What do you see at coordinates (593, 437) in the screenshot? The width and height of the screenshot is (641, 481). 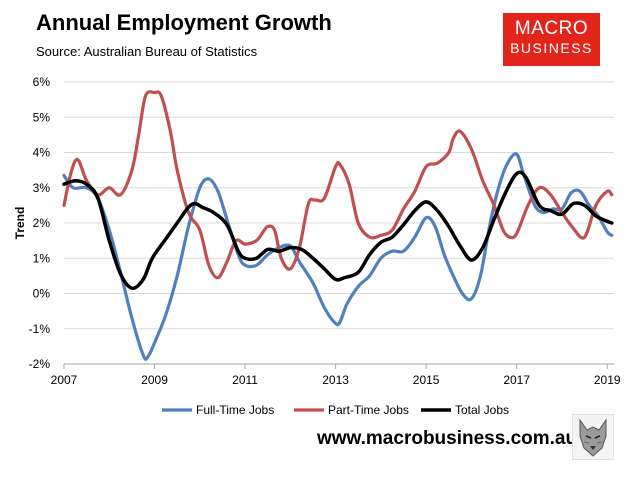 I see `wolf-mascot-icon` at bounding box center [593, 437].